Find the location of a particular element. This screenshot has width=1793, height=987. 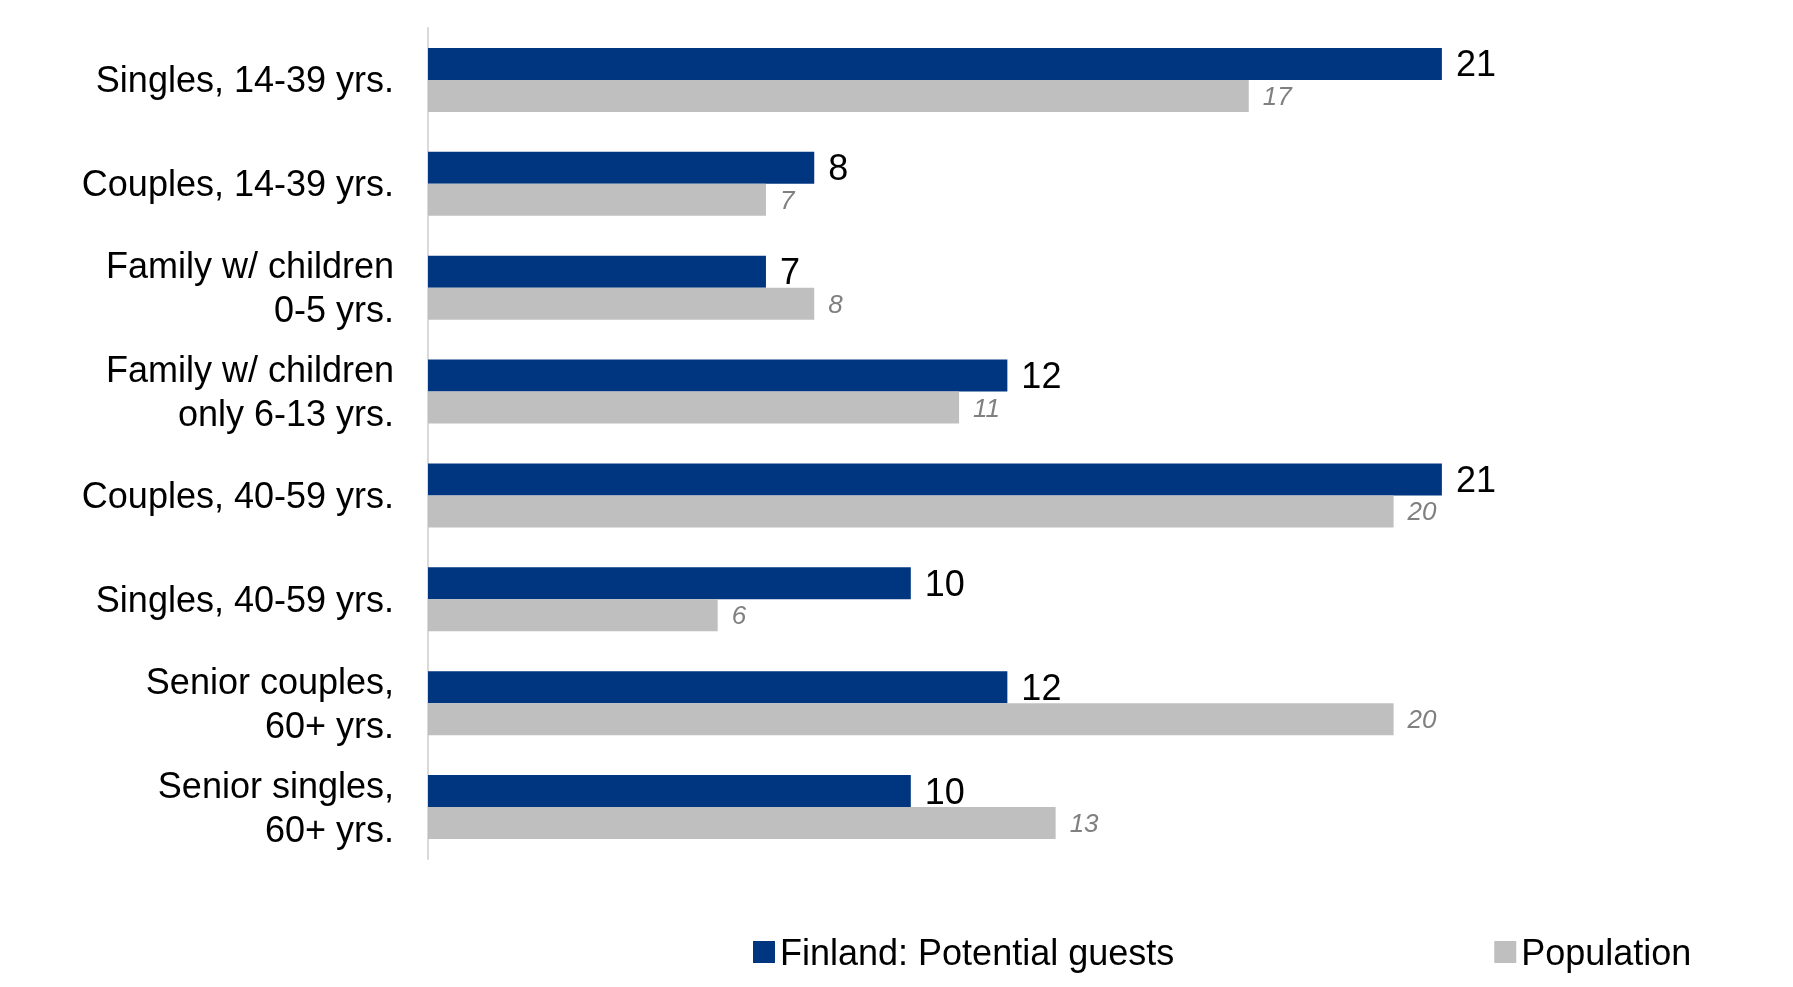

y-tick-label: Couples, 40-59 yrs. is located at coordinates (237, 495).